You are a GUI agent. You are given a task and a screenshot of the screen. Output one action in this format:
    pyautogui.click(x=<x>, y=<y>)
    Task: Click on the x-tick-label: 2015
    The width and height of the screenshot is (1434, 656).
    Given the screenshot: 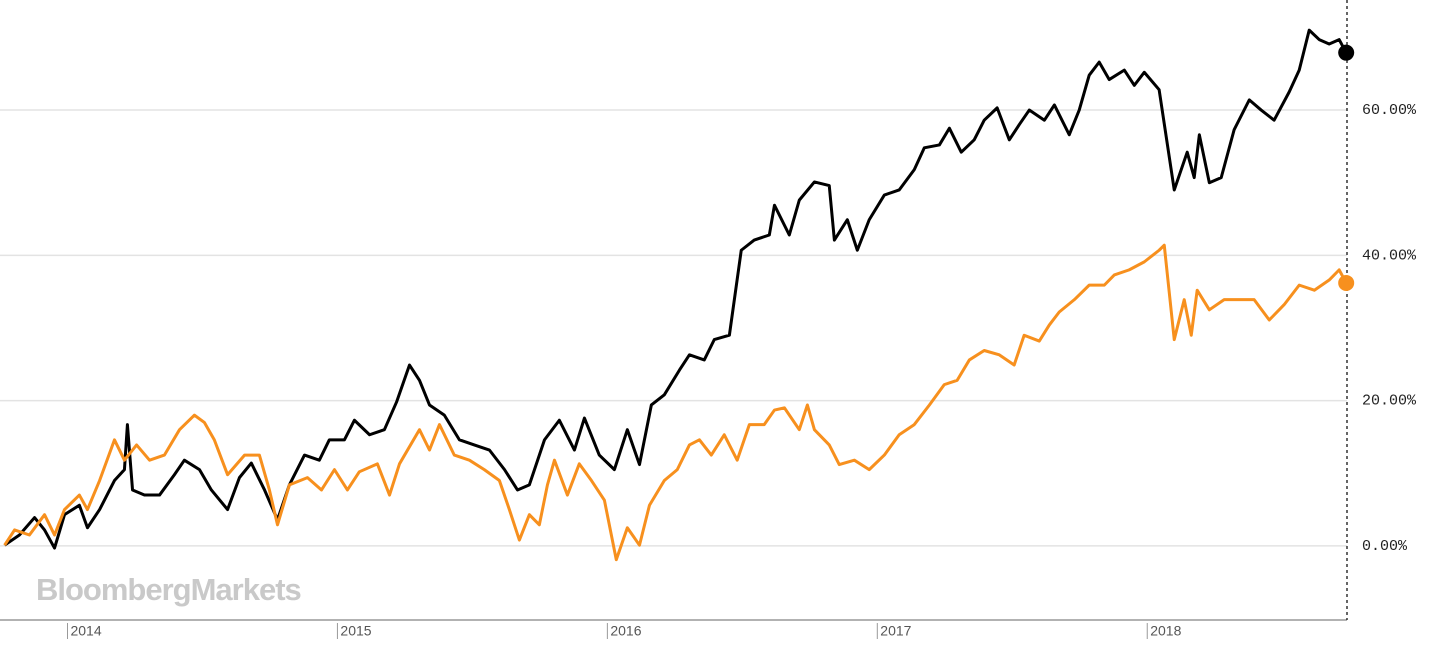 What is the action you would take?
    pyautogui.click(x=355, y=631)
    